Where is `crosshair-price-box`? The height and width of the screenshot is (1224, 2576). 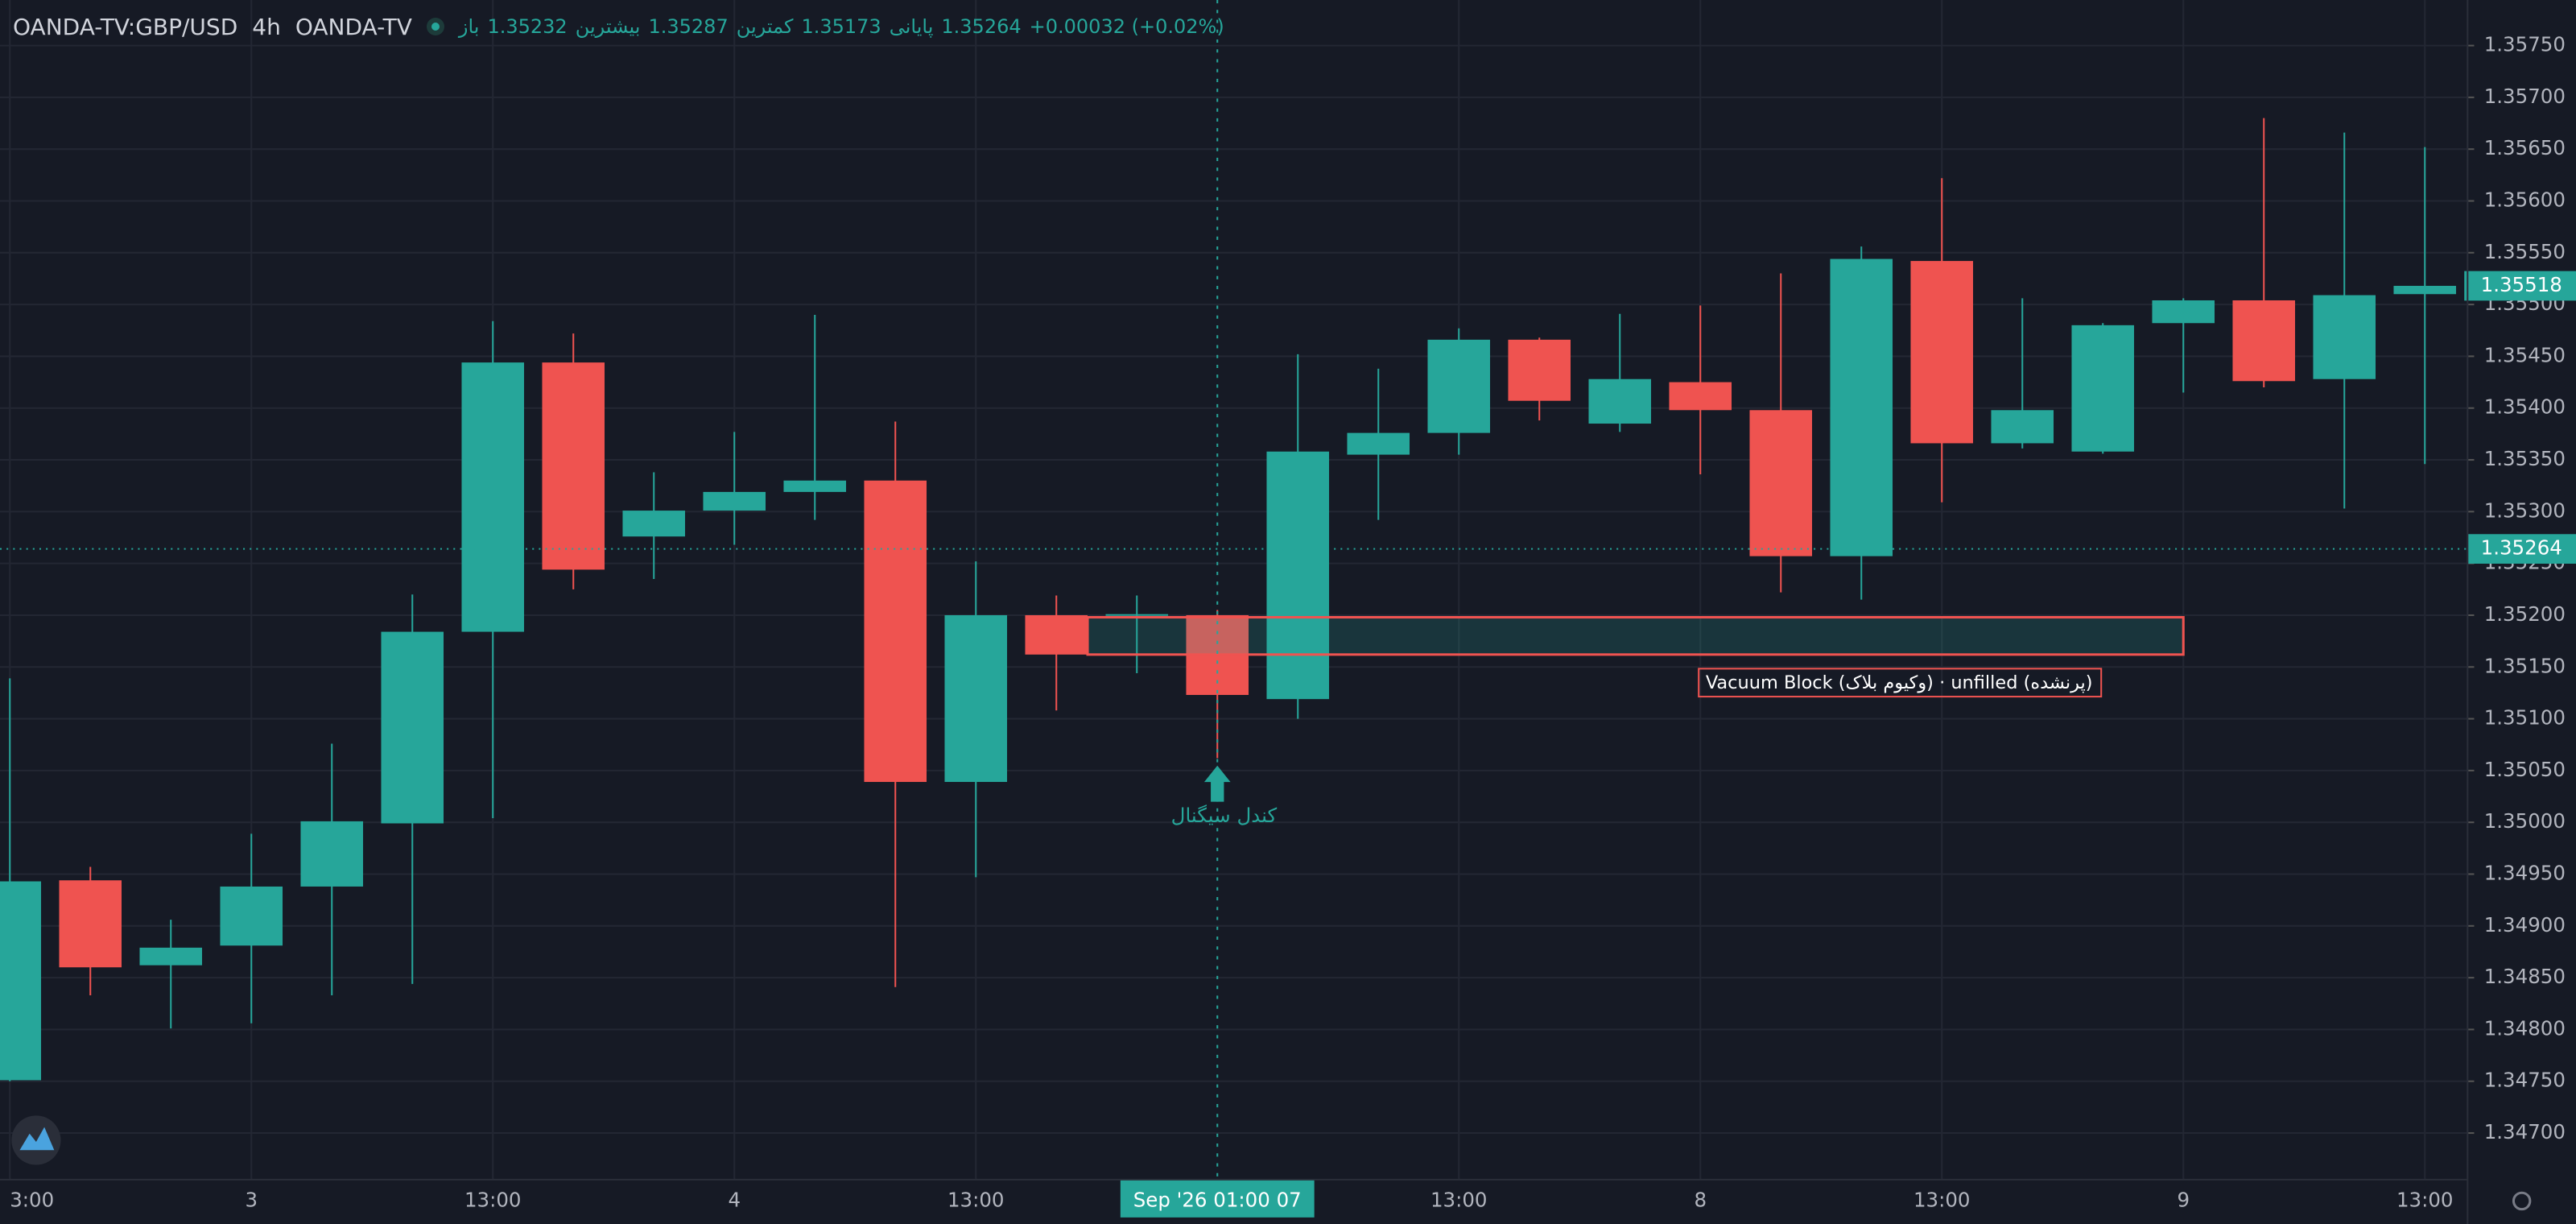 crosshair-price-box is located at coordinates (2521, 549).